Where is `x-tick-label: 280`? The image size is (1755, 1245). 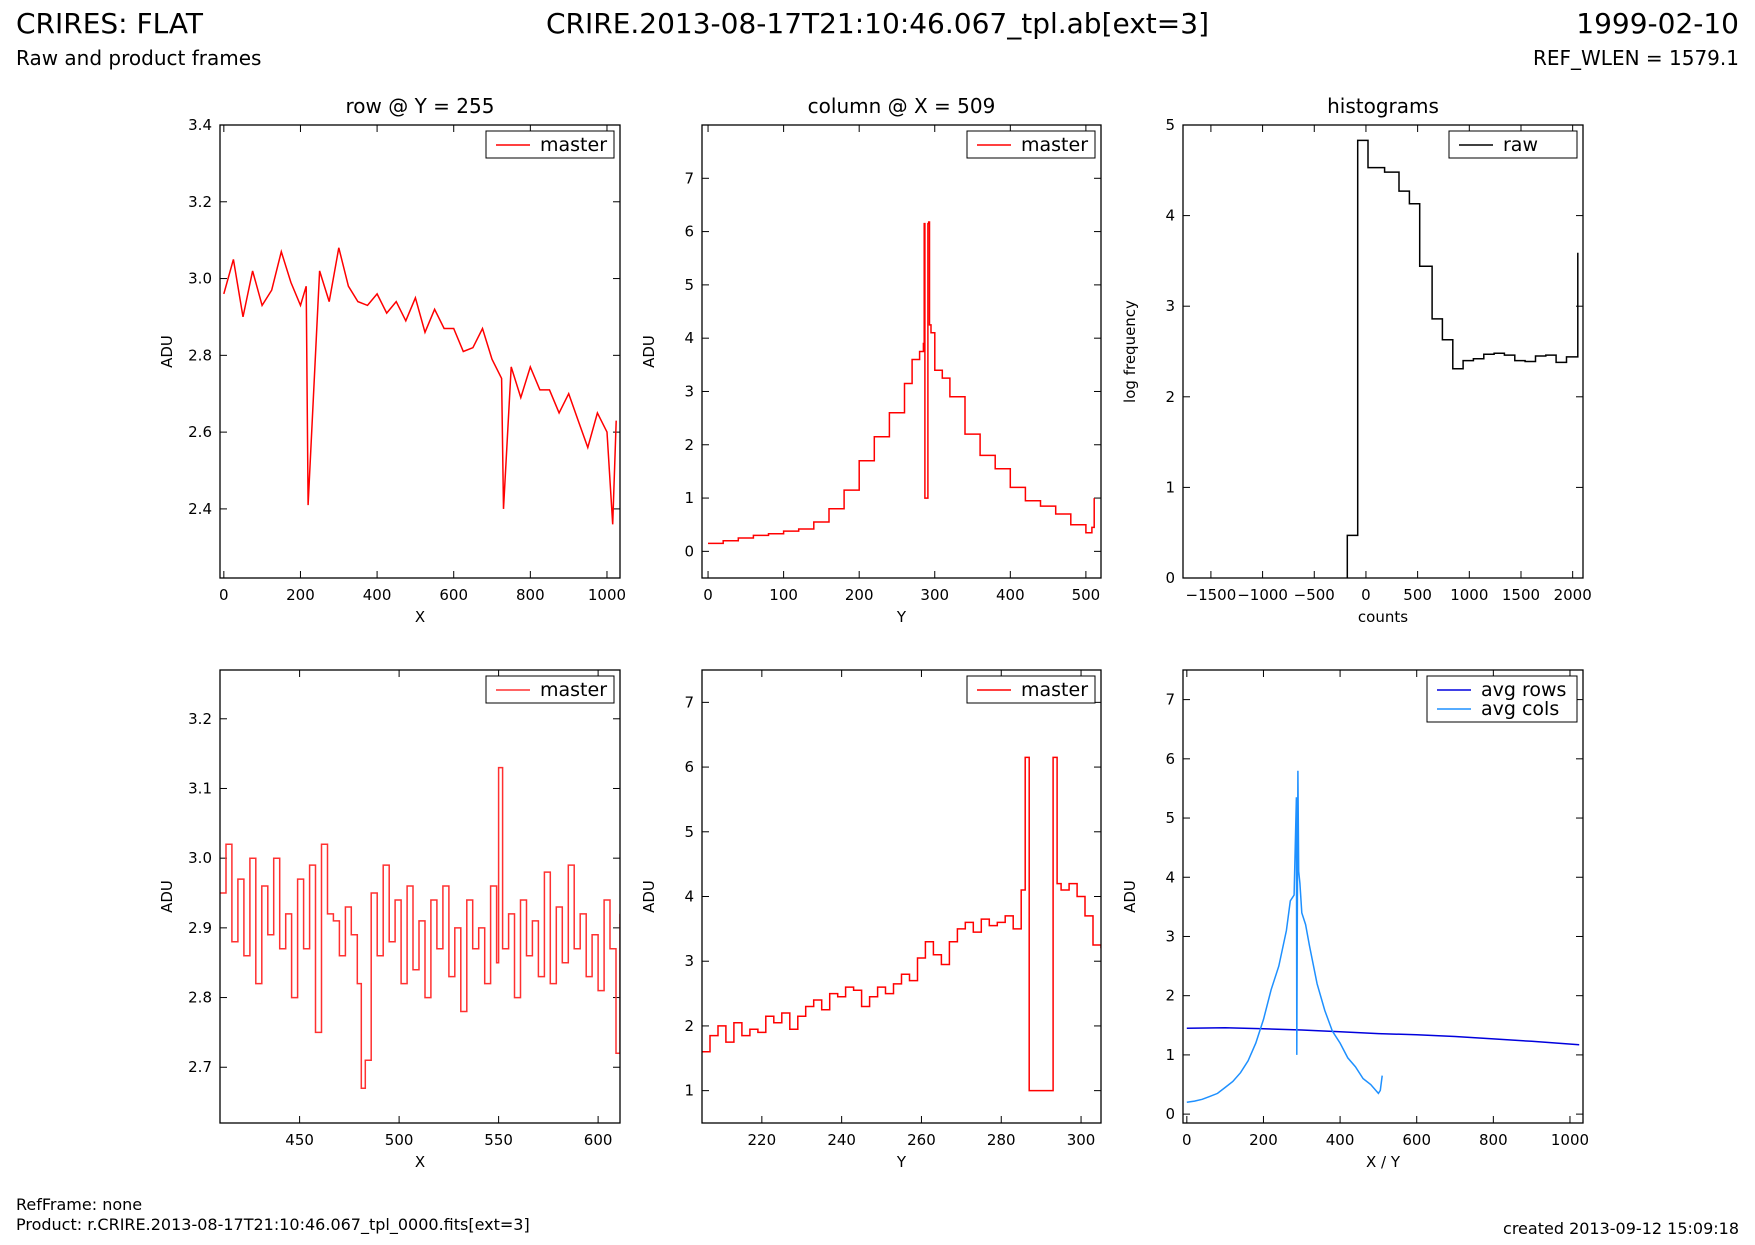
x-tick-label: 280 is located at coordinates (1001, 1140).